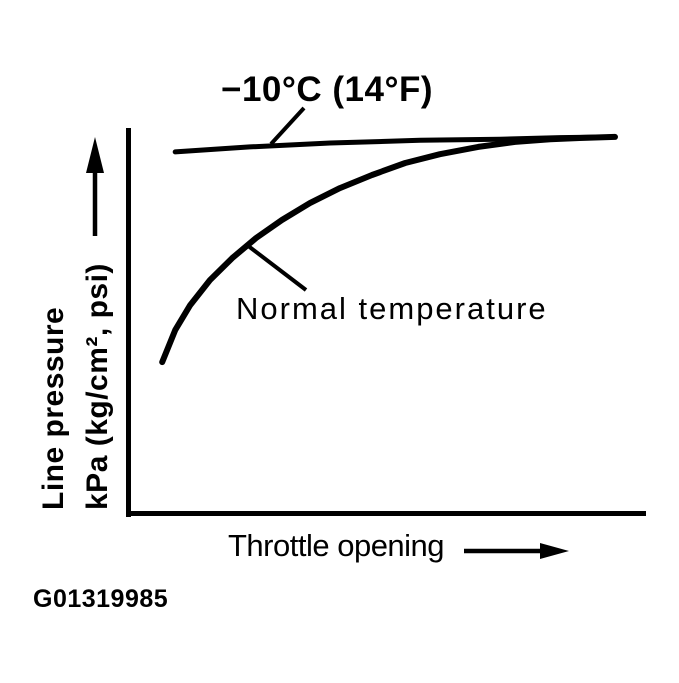  What do you see at coordinates (287, 126) in the screenshot?
I see `cold-temp-leader-line` at bounding box center [287, 126].